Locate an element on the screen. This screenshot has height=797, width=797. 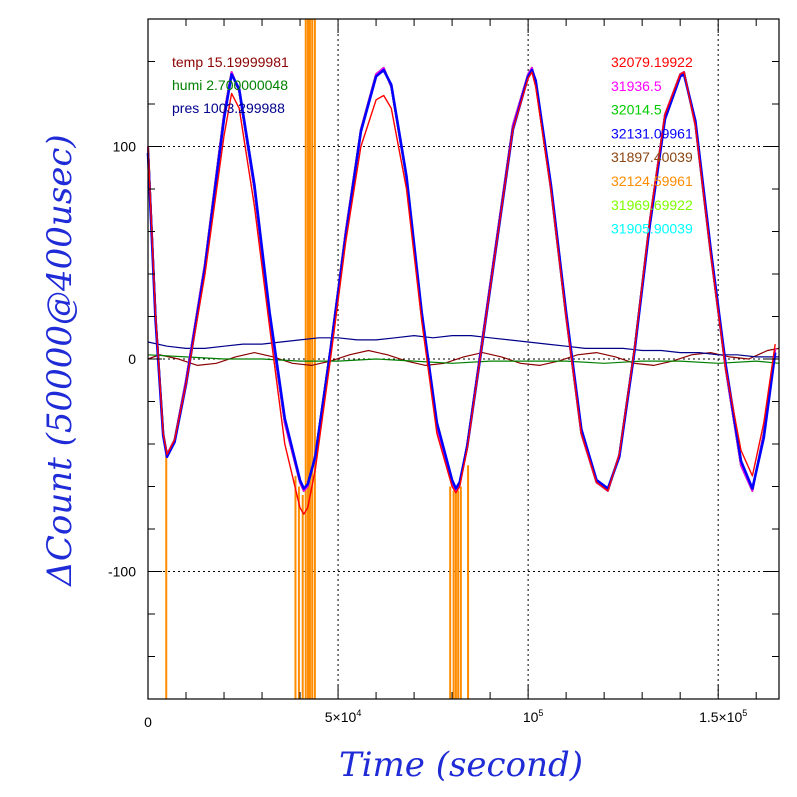
legend-entry: 32131.09961 is located at coordinates (652, 133).